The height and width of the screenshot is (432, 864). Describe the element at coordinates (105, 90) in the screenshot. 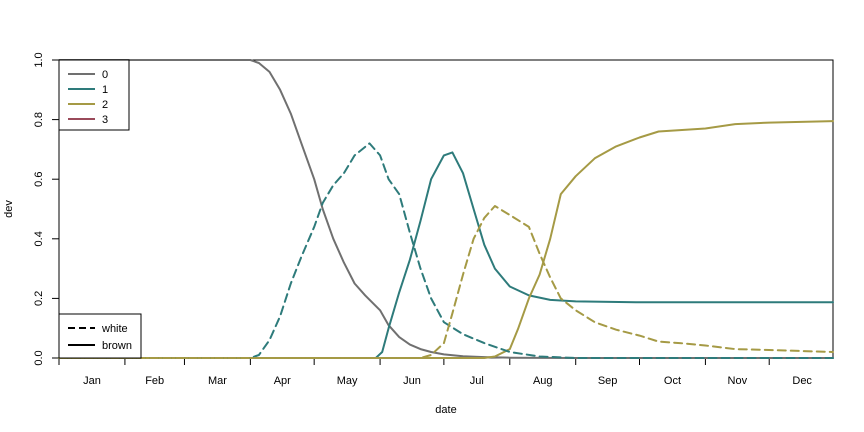

I see `legend-label-1: 1` at that location.